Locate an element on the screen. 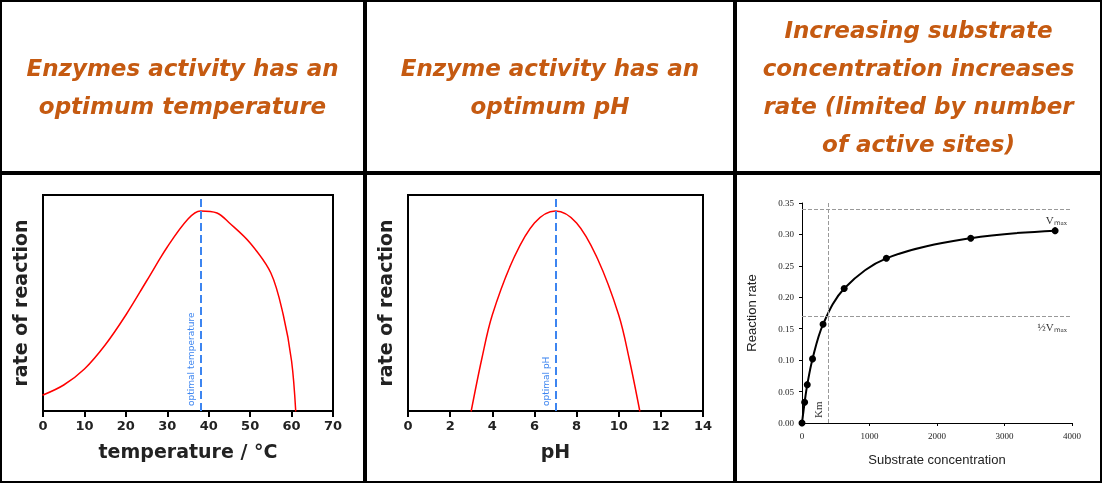  y-tick-label: 0.20 is located at coordinates (786, 297).